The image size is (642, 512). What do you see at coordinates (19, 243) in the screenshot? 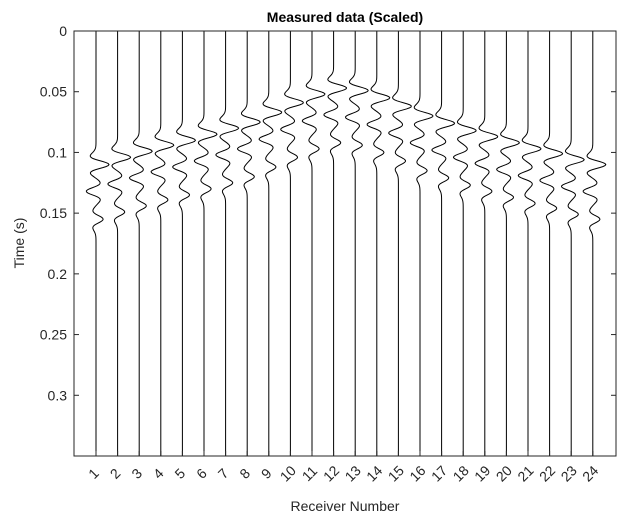
I see `y-axis-label: Time (s)` at bounding box center [19, 243].